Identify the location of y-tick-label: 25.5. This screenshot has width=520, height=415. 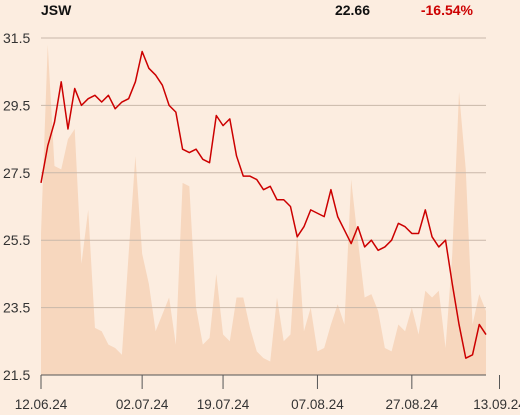
(16, 240).